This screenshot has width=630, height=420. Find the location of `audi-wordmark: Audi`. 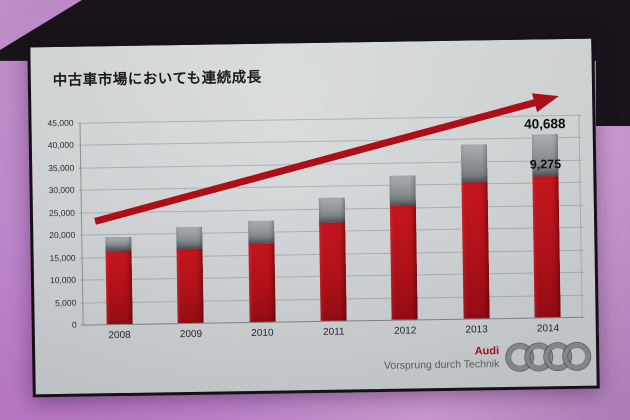

audi-wordmark: Audi is located at coordinates (487, 351).